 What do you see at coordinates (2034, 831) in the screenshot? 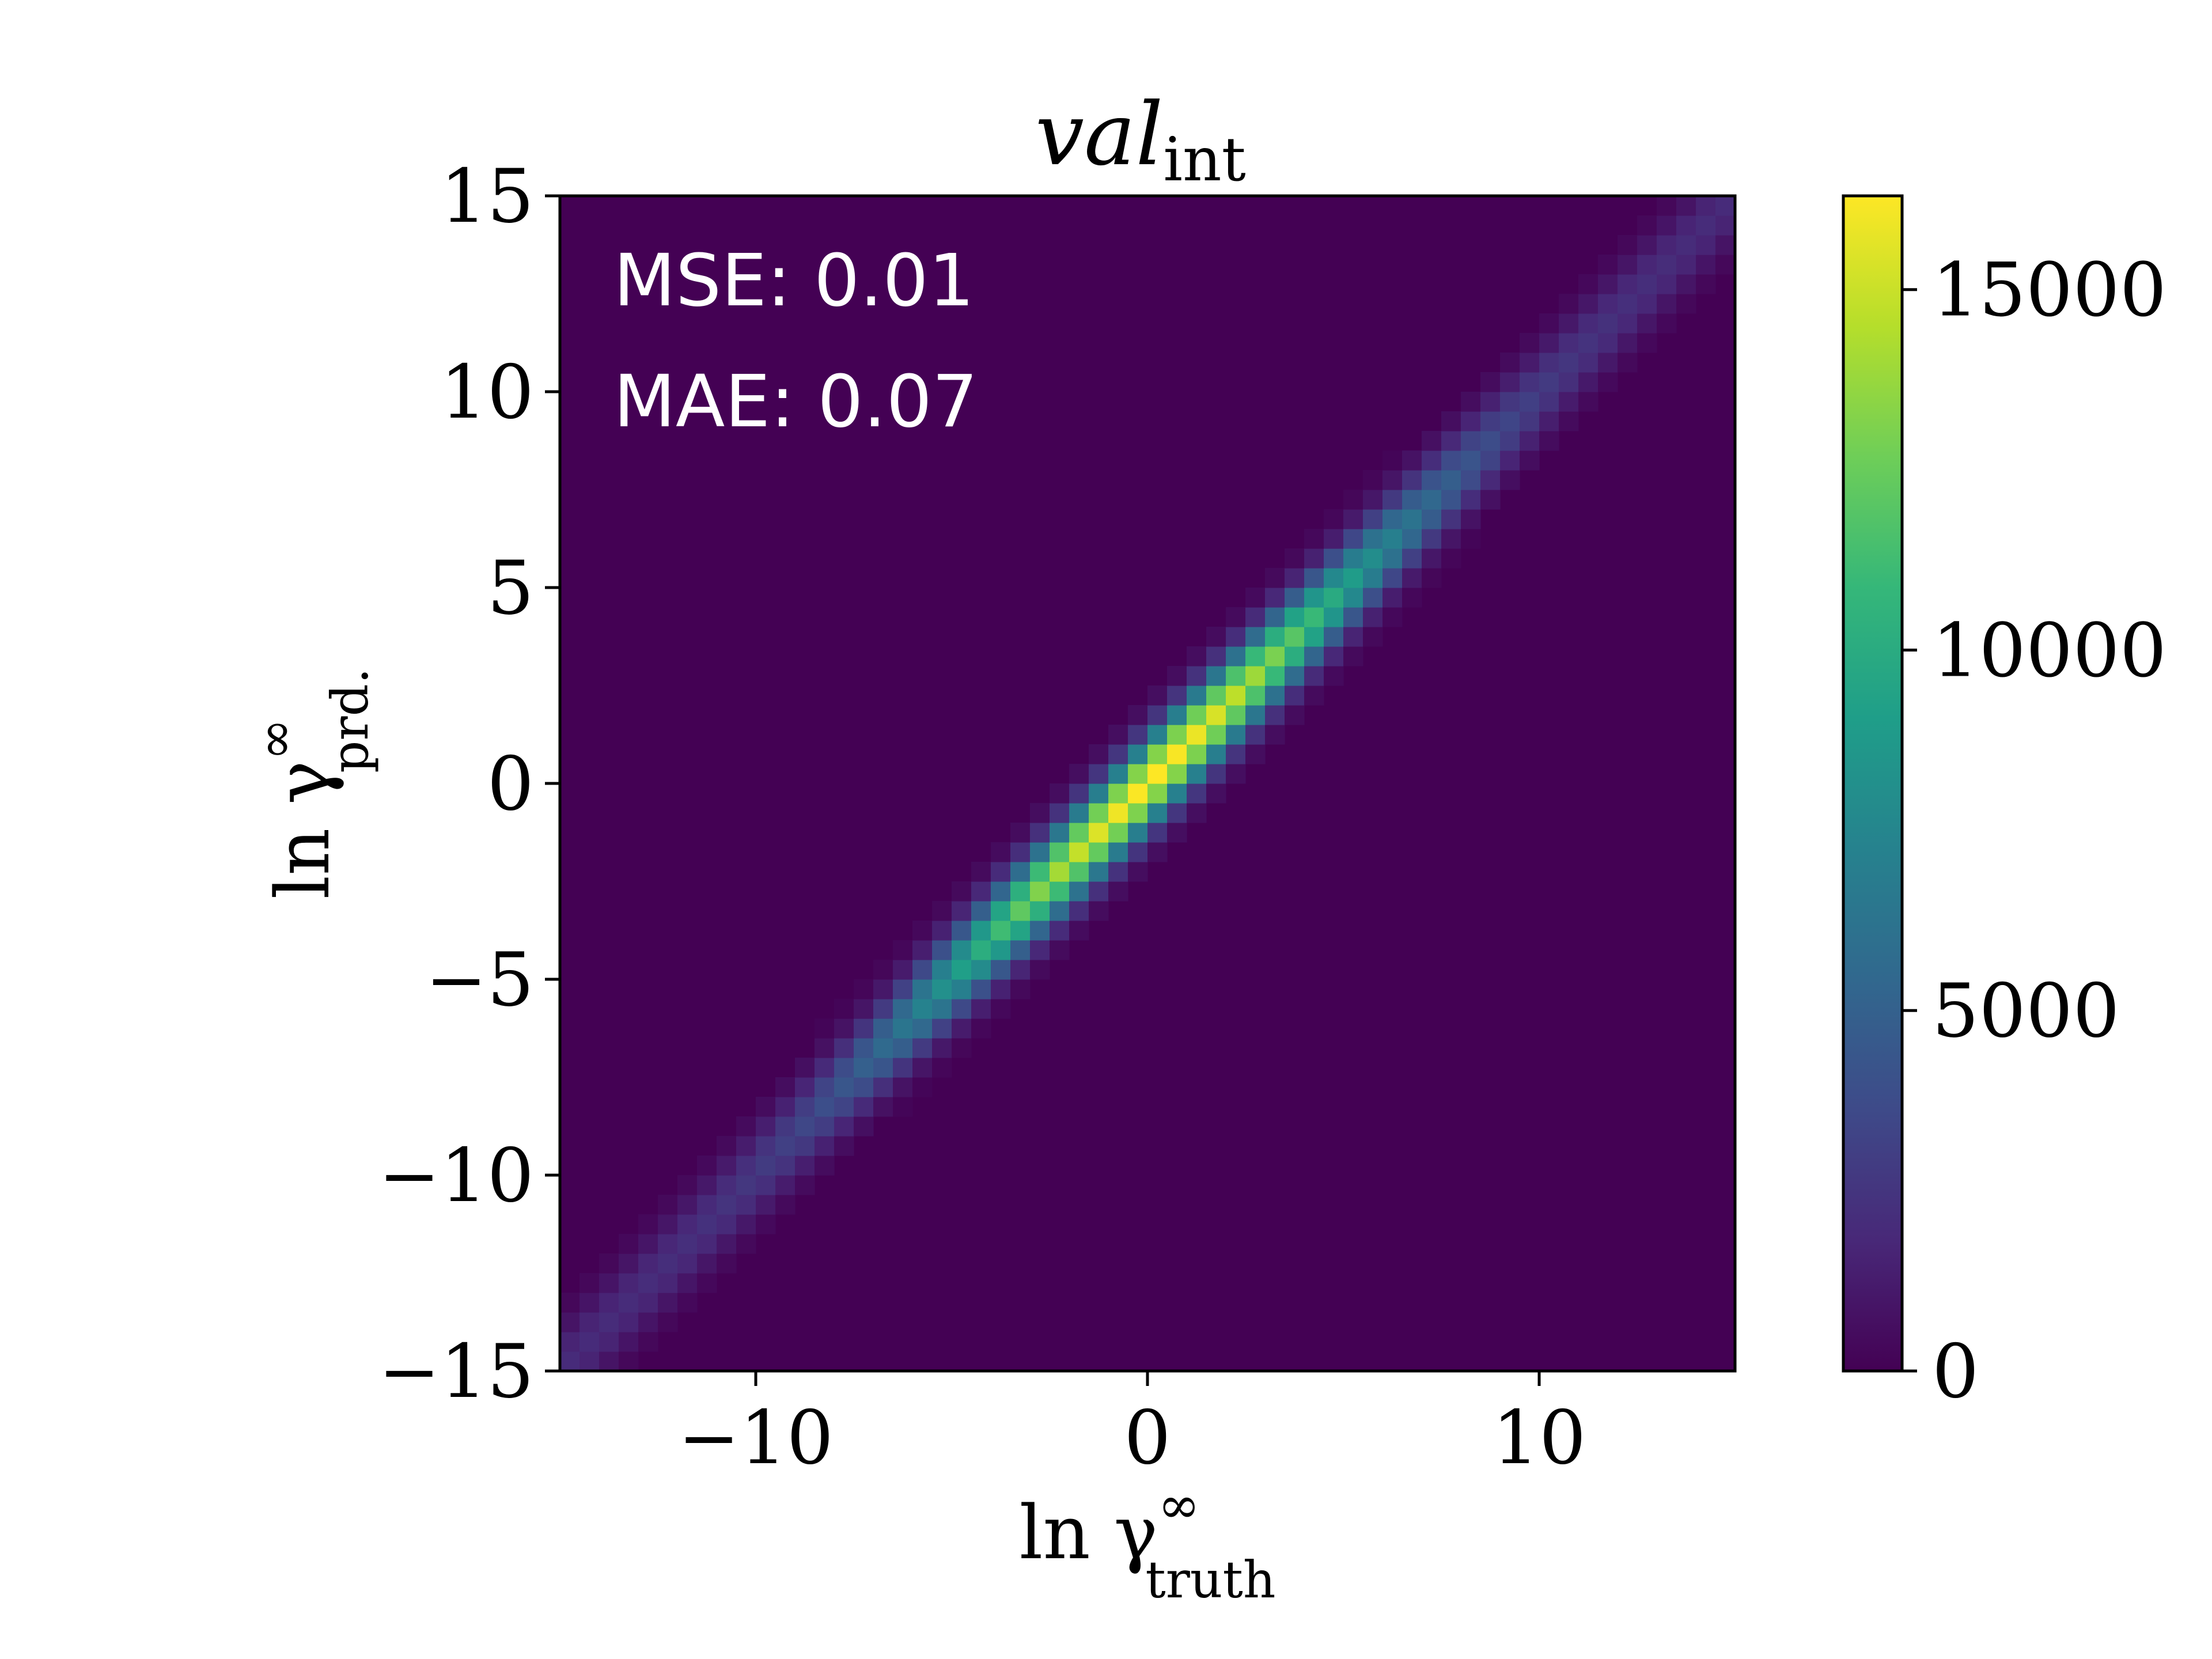
I see `colorbar-ticks: 0 5000 10000 15000` at bounding box center [2034, 831].